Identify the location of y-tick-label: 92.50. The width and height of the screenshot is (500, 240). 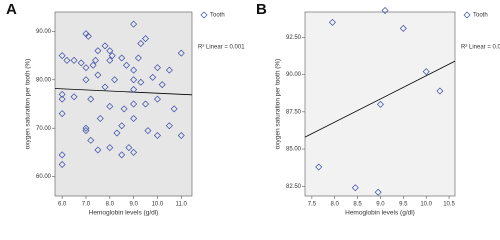
(294, 38).